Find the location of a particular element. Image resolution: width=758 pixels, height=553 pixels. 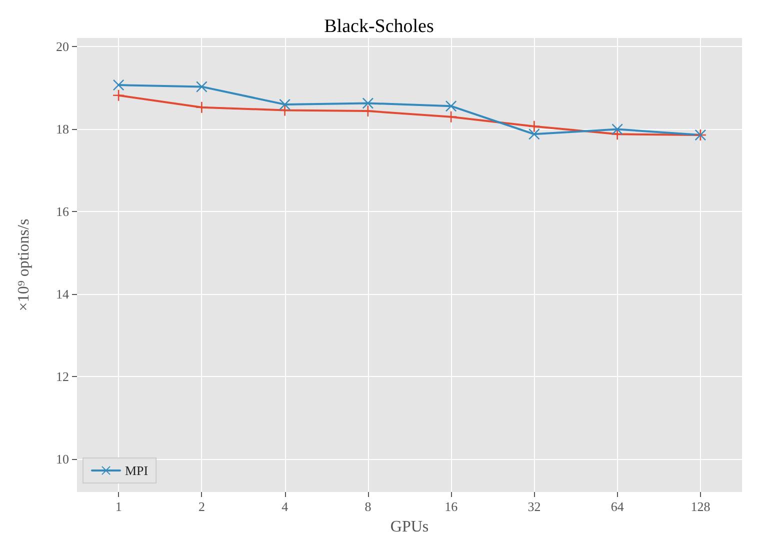

y-tick-label: 10 is located at coordinates (62, 458).